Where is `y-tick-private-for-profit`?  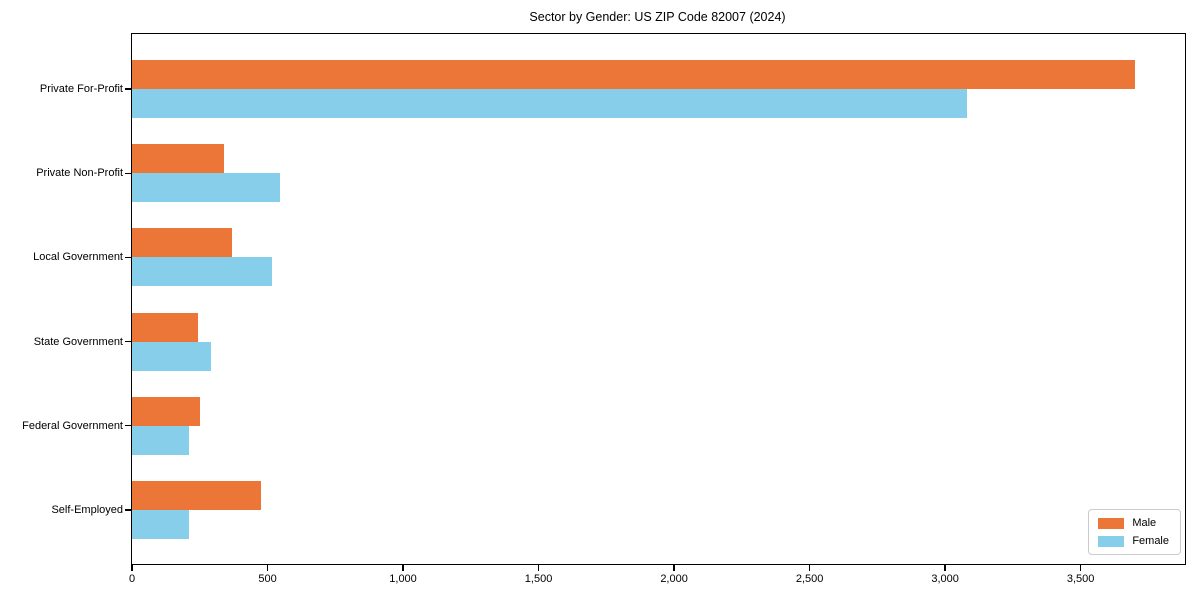
y-tick-private-for-profit is located at coordinates (127, 89).